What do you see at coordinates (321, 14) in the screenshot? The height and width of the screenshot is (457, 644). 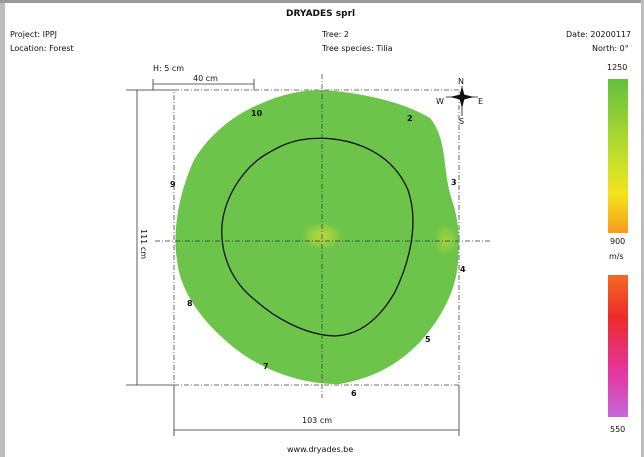 I see `company-title: DRYADES sprl` at bounding box center [321, 14].